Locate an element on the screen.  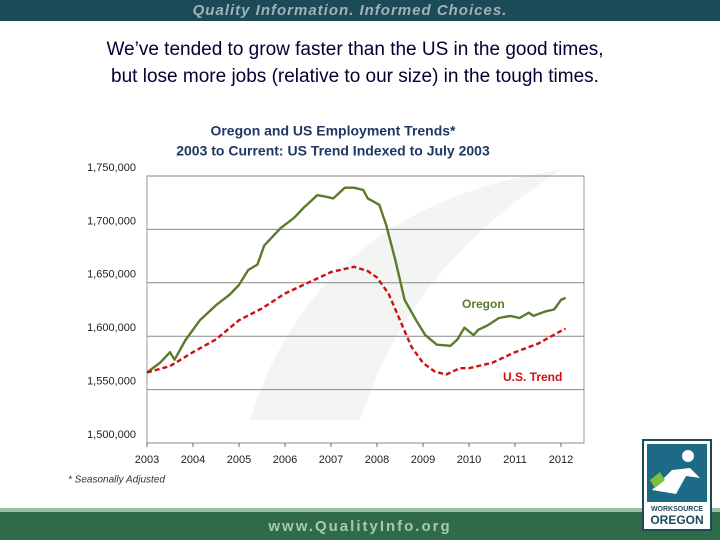
footnote: * Seasonally Adjusted is located at coordinates (116, 480).